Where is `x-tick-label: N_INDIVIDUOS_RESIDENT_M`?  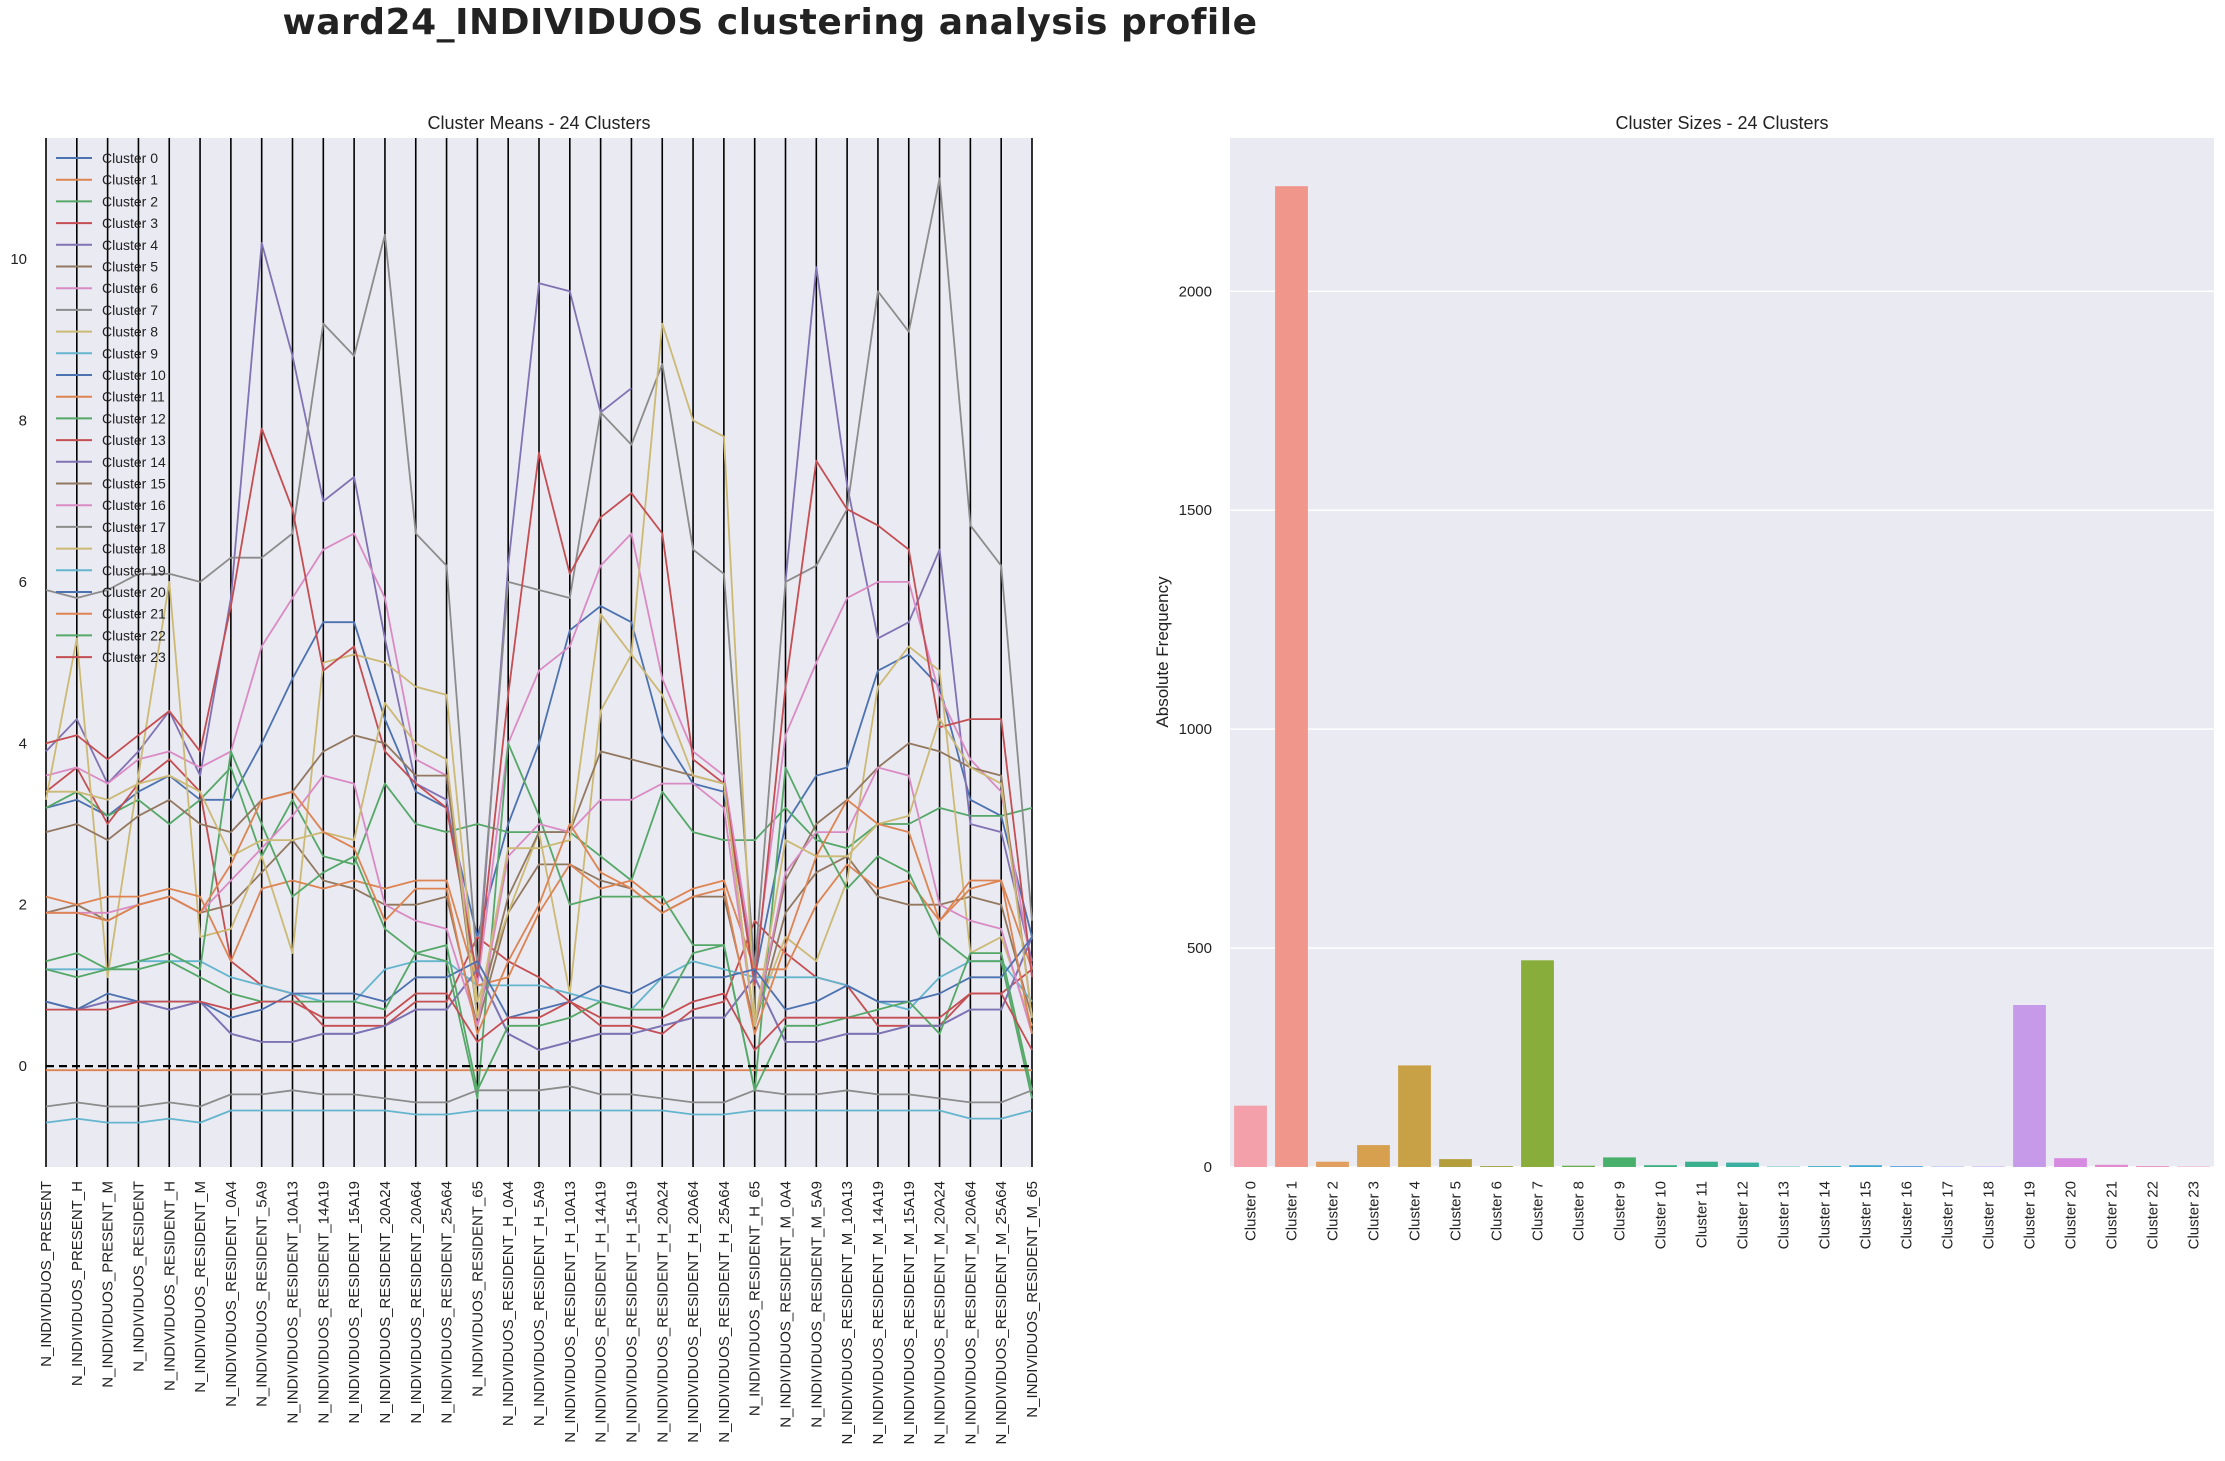
x-tick-label: N_INDIVIDUOS_RESIDENT_M is located at coordinates (200, 1287).